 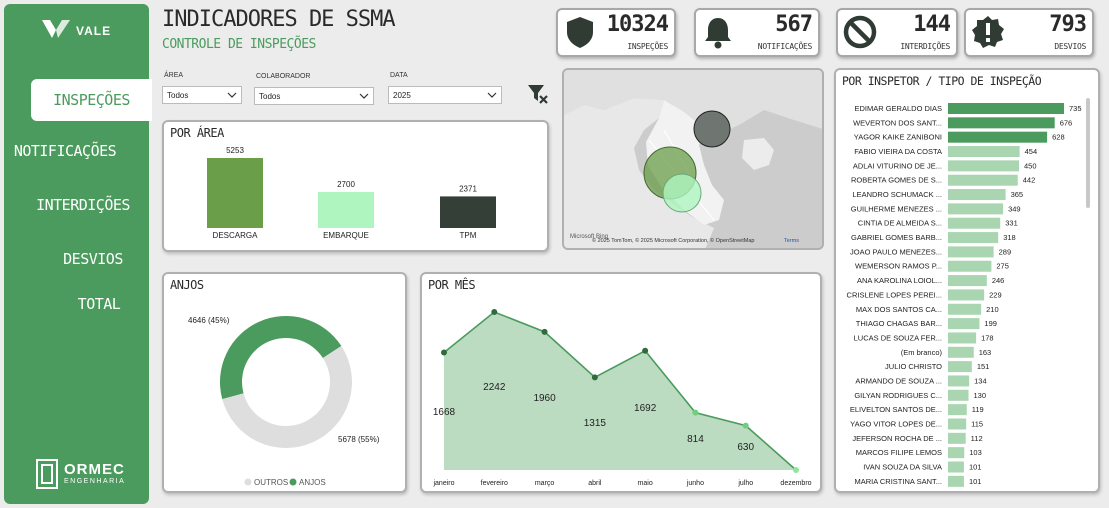 I want to click on panel-title: POR INSPETOR / TIPO DE INSPEÇÃO, so click(x=942, y=81).